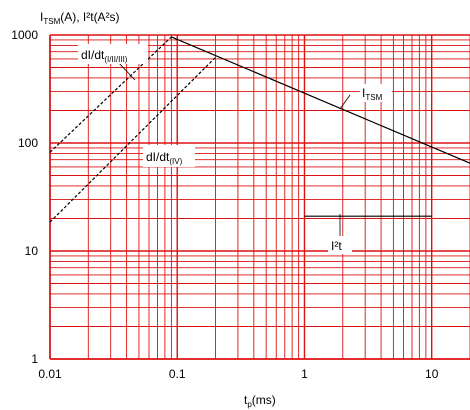 The width and height of the screenshot is (470, 410). I want to click on label-didt-1-sub: (I/II/III), so click(115, 59).